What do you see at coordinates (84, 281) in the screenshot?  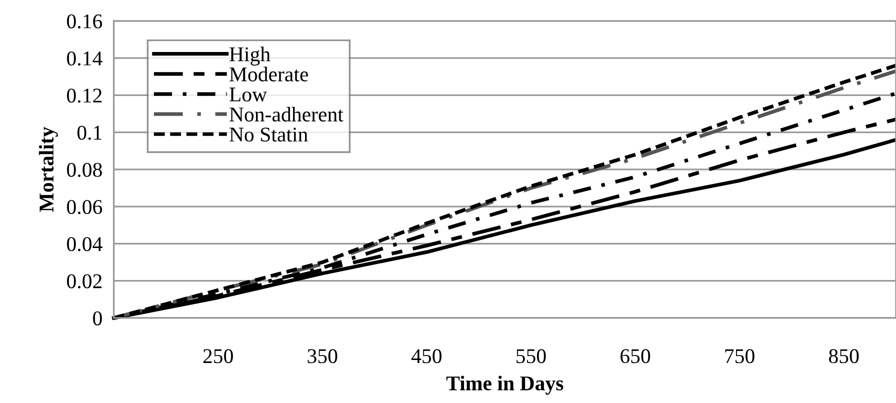 I see `y-tick-label: 0.02` at bounding box center [84, 281].